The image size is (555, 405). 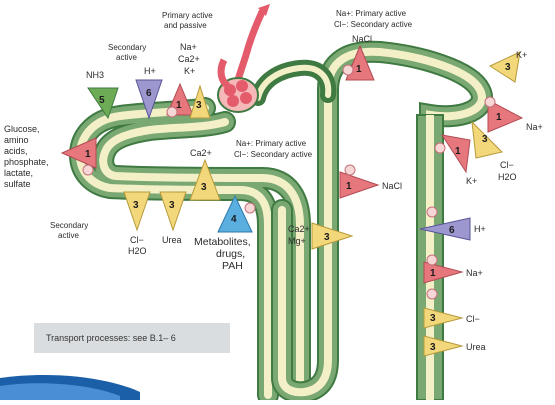 I want to click on label-nh3: NH3, so click(x=95, y=75).